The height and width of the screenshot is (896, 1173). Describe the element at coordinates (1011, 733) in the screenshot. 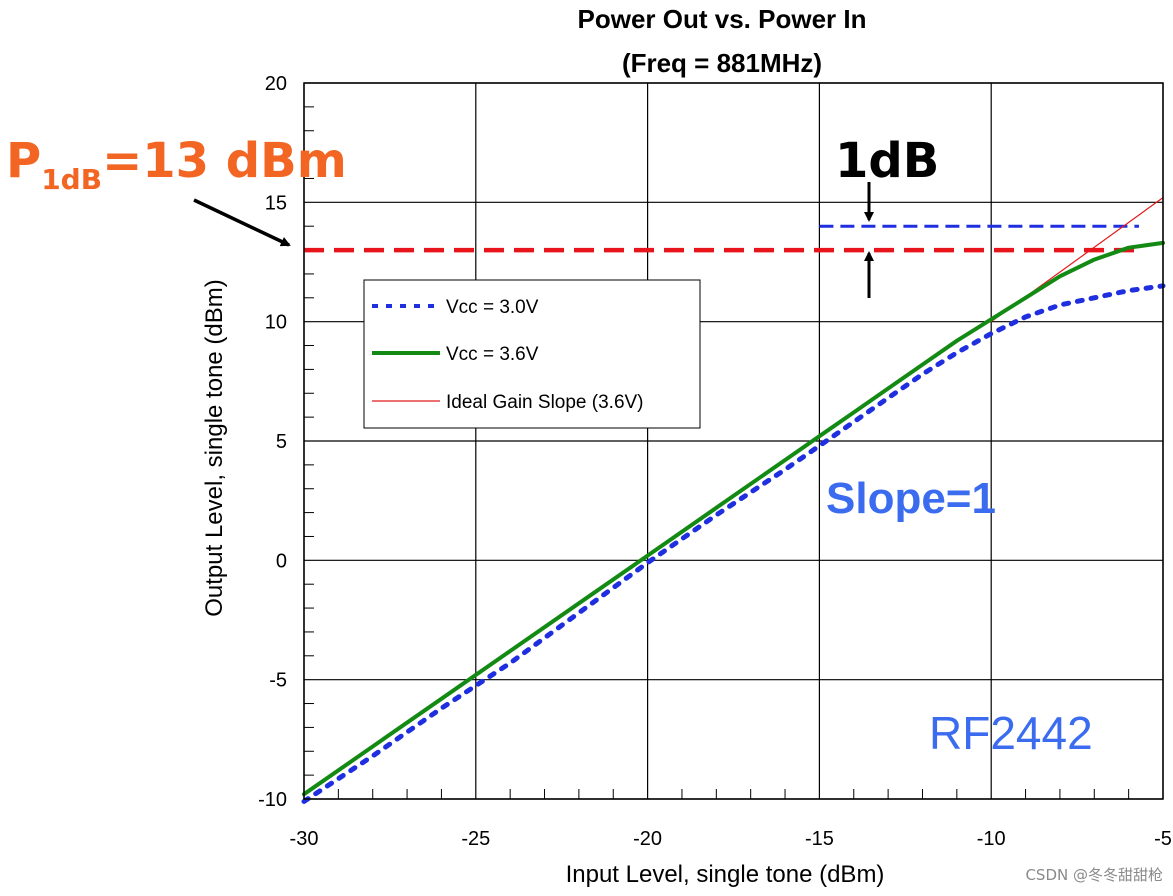

I see `part-number-annotation: RF2442` at that location.